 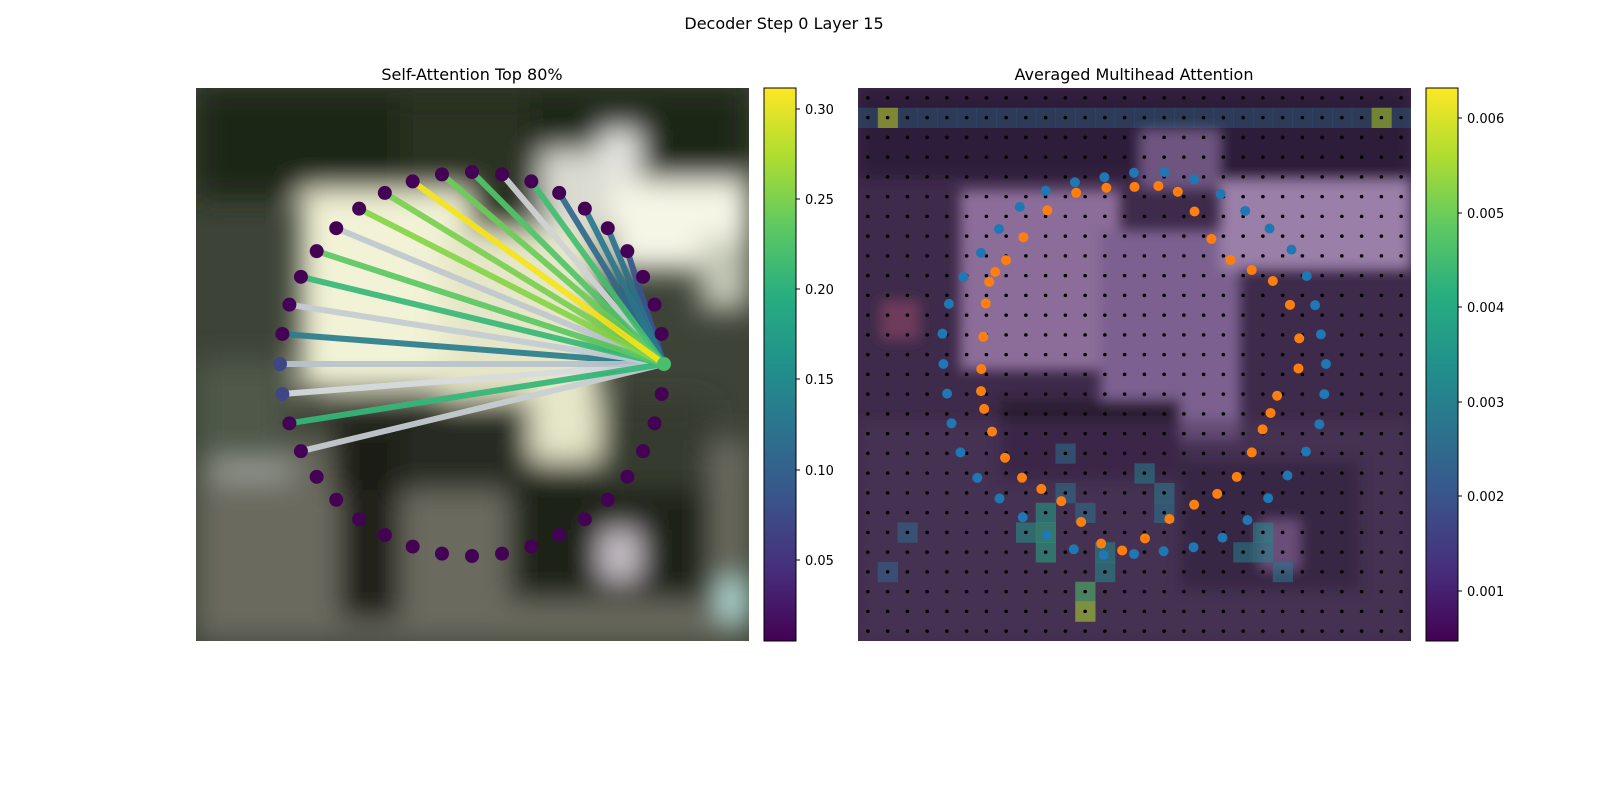 I want to click on attention-edges, so click(x=473, y=312).